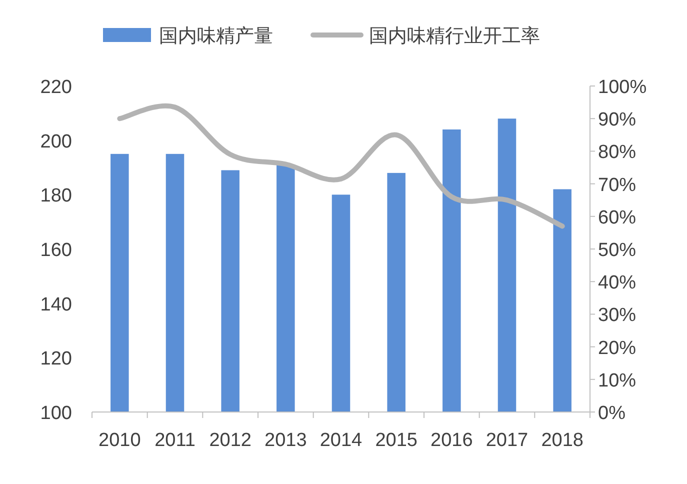  I want to click on y-tick-label: 140, so click(56, 305).